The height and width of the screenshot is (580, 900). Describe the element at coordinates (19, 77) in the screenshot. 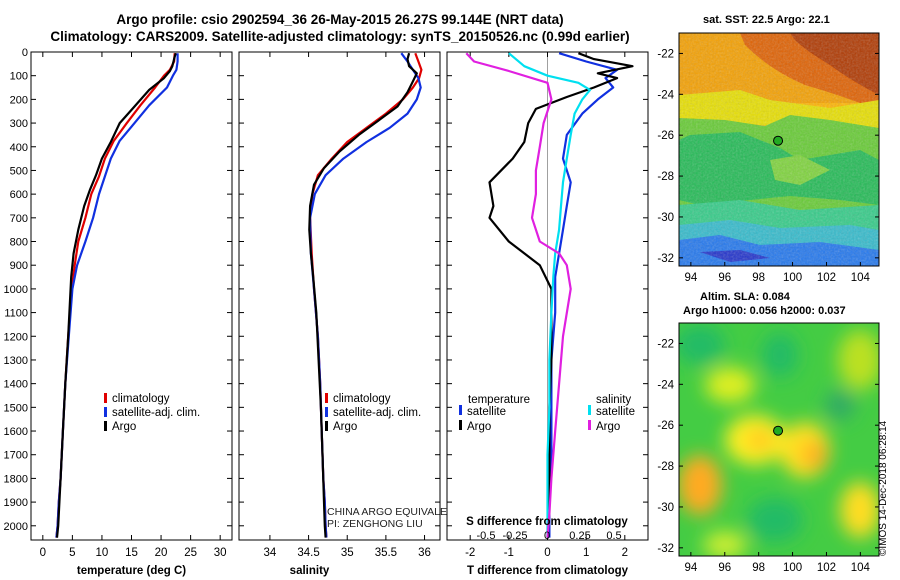

I see `depth-tick-label: 100` at that location.